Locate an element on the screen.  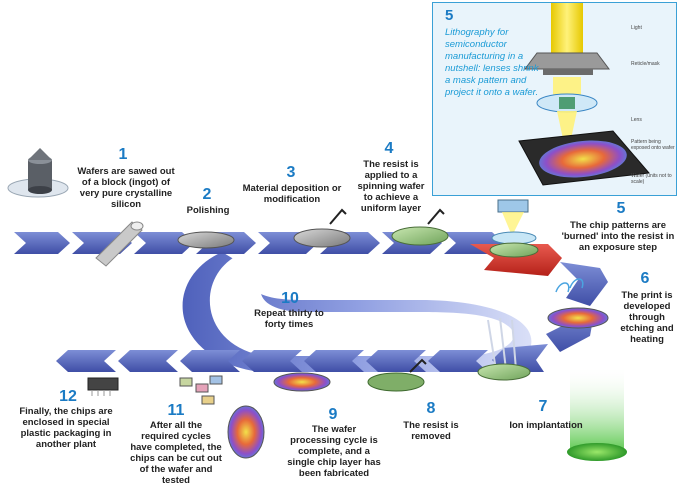
step-4-number: 4 is located at coordinates (389, 148).